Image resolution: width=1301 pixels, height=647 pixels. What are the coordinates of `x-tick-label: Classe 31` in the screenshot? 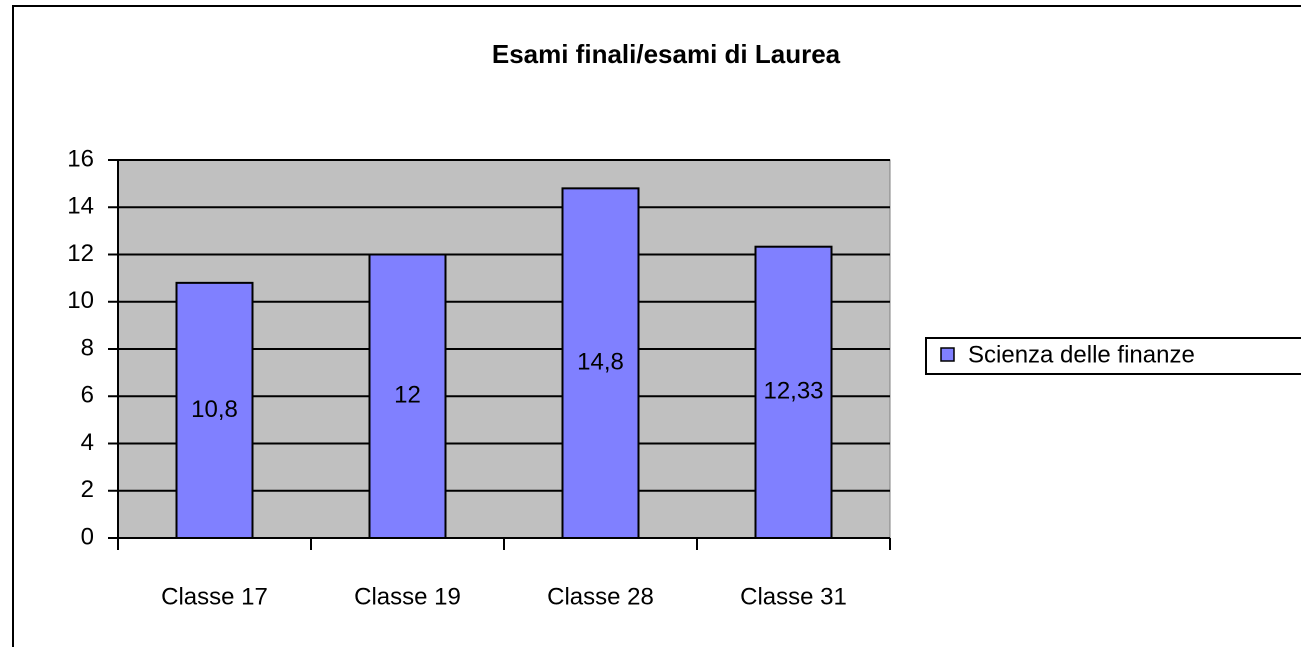 It's located at (793, 596).